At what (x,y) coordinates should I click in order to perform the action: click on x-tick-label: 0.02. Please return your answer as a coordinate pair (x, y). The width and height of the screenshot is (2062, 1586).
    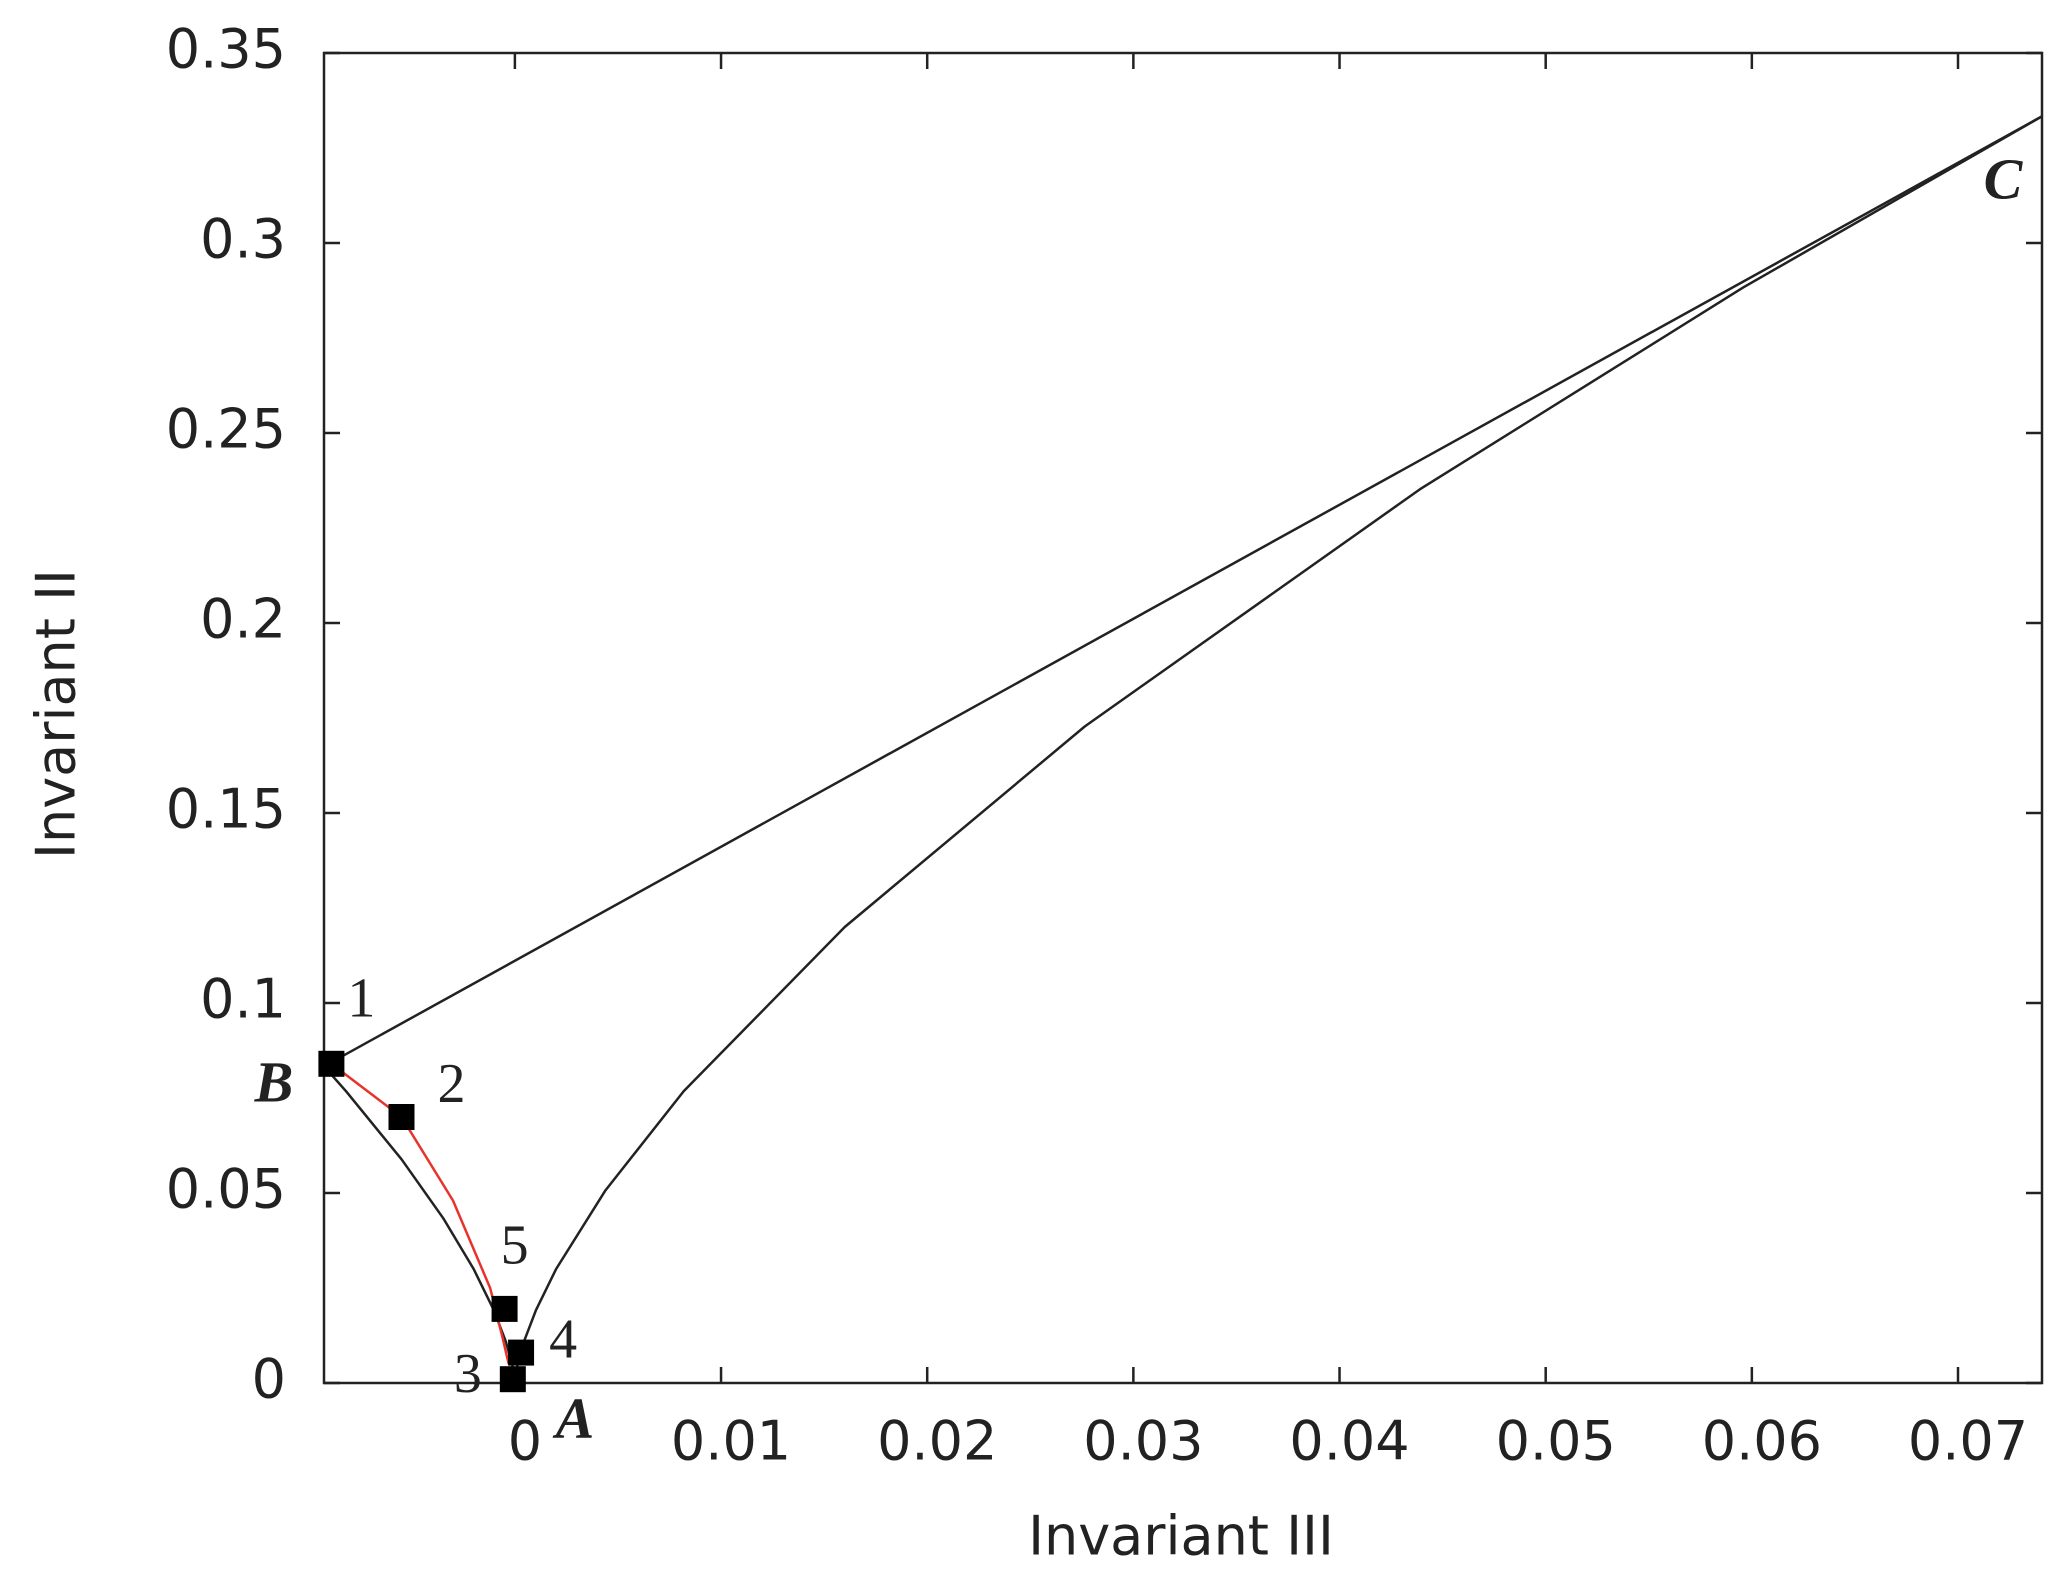
    Looking at the image, I should click on (937, 1441).